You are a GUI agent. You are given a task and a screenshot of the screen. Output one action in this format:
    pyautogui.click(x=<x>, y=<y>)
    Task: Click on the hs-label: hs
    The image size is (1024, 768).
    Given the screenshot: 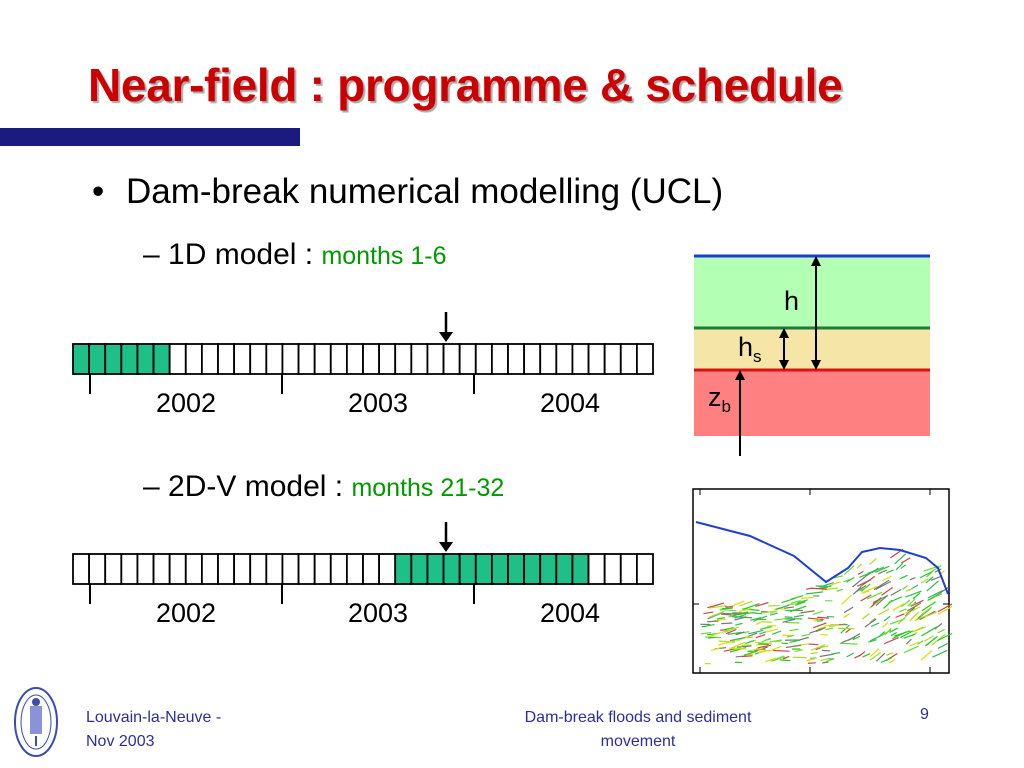 What is the action you would take?
    pyautogui.click(x=750, y=349)
    